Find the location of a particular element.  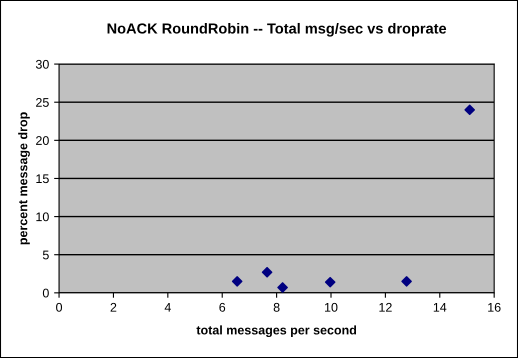

y-tick-label: 20 is located at coordinates (42, 140).